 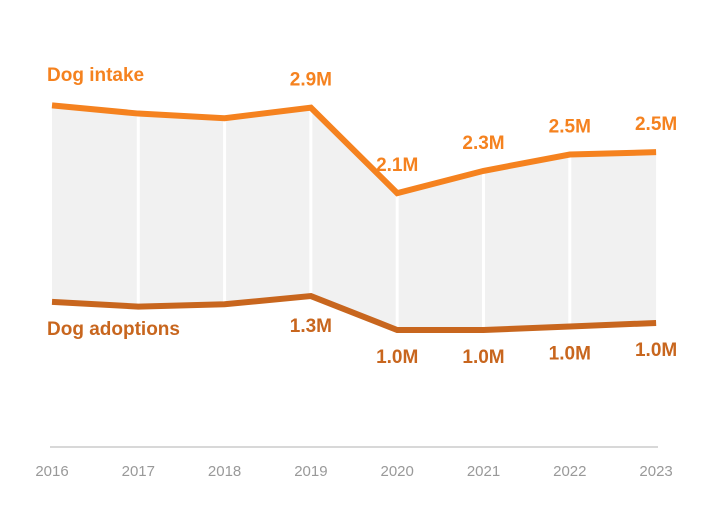 What do you see at coordinates (138, 471) in the screenshot?
I see `x-tick-label: 2017` at bounding box center [138, 471].